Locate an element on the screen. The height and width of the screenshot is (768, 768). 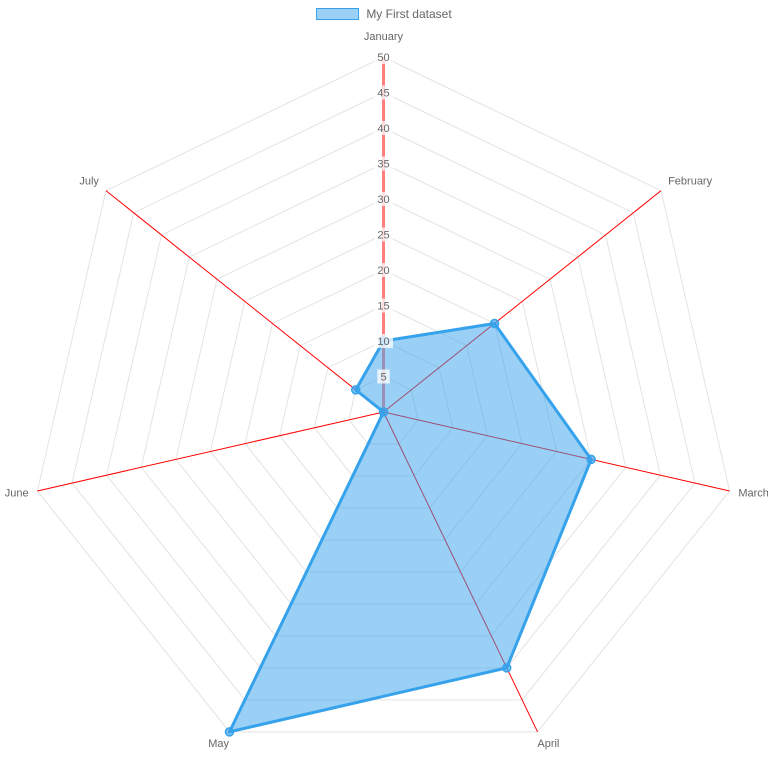
axis-label-june: June is located at coordinates (17, 494).